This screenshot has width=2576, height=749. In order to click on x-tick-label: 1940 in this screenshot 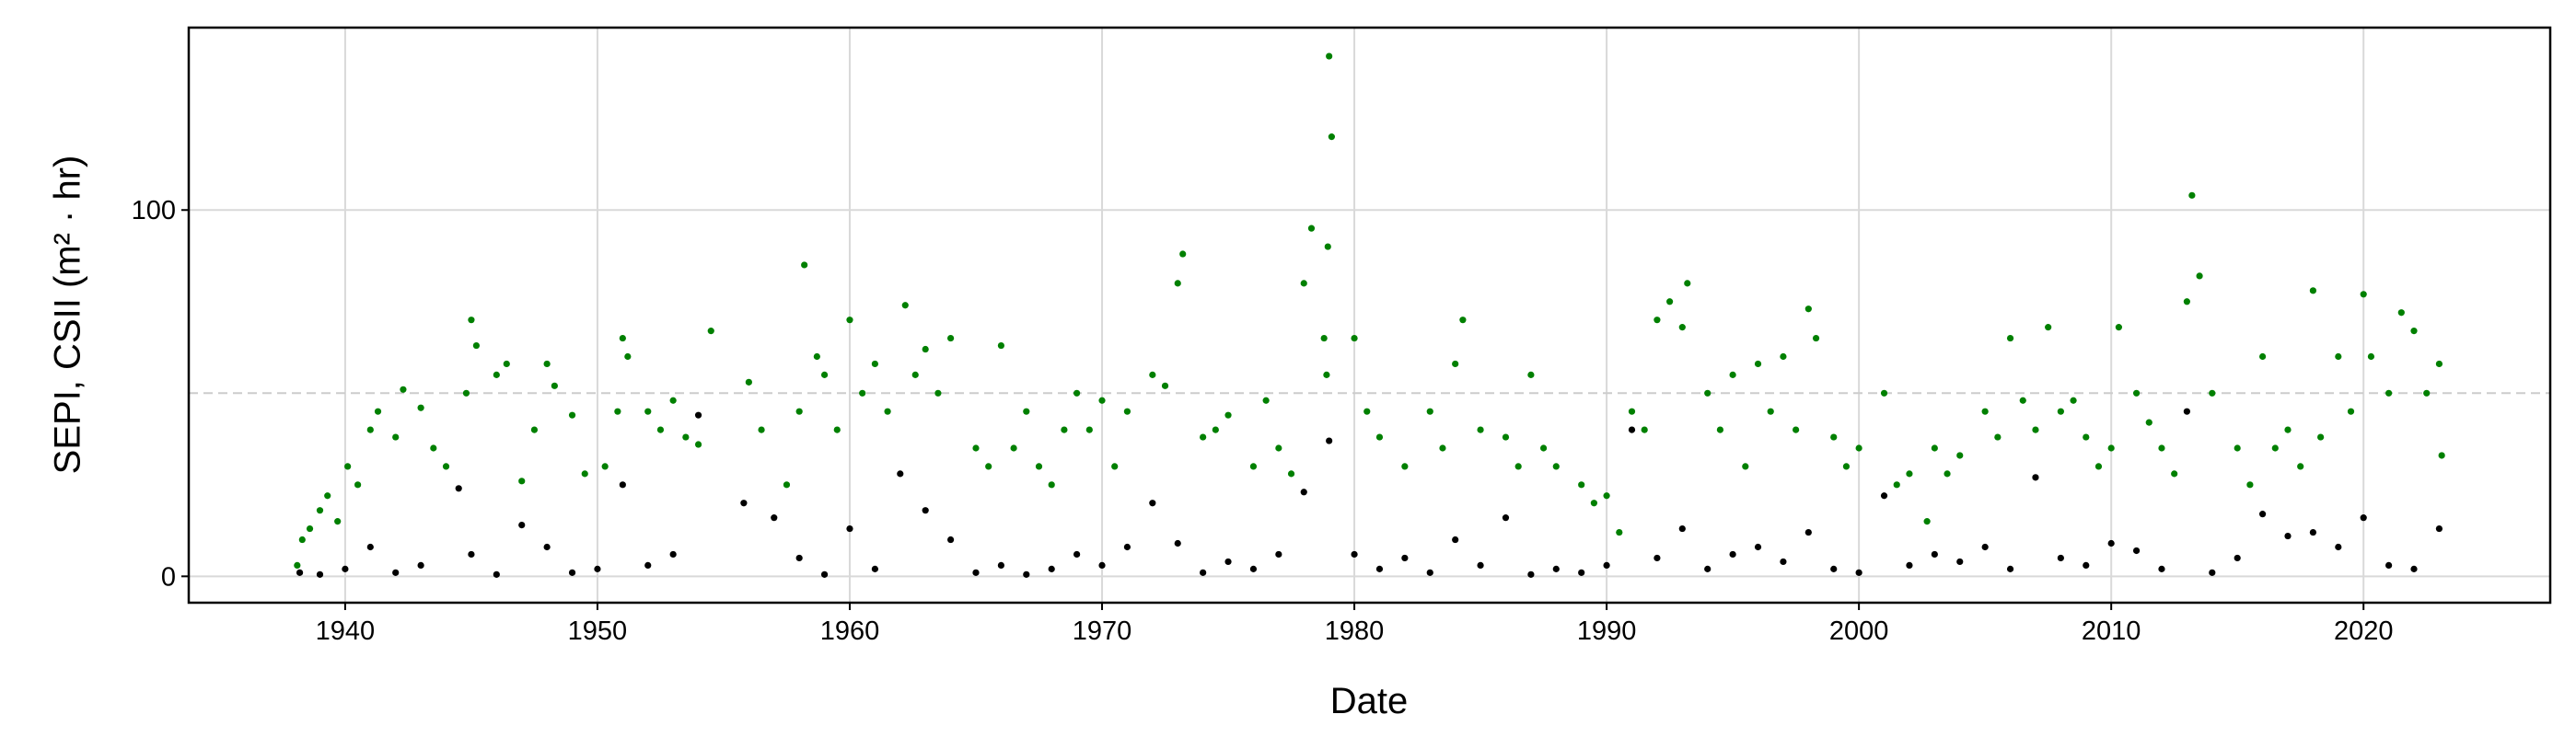, I will do `click(346, 631)`.